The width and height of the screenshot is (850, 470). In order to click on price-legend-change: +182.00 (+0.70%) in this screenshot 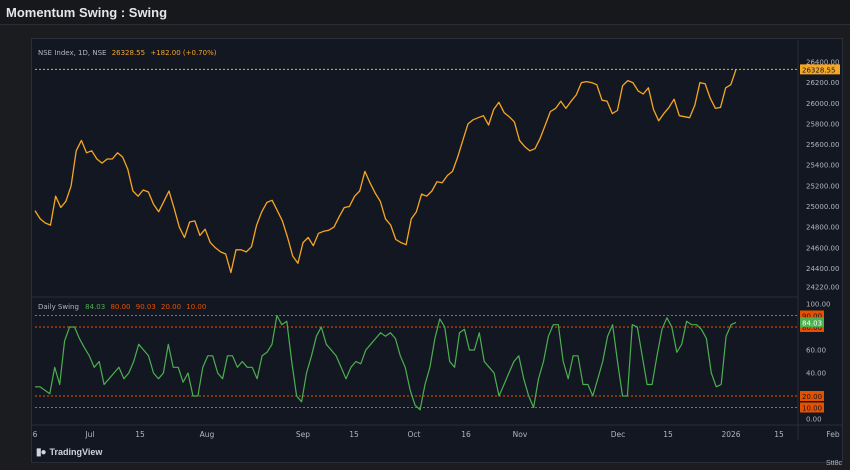, I will do `click(183, 53)`.